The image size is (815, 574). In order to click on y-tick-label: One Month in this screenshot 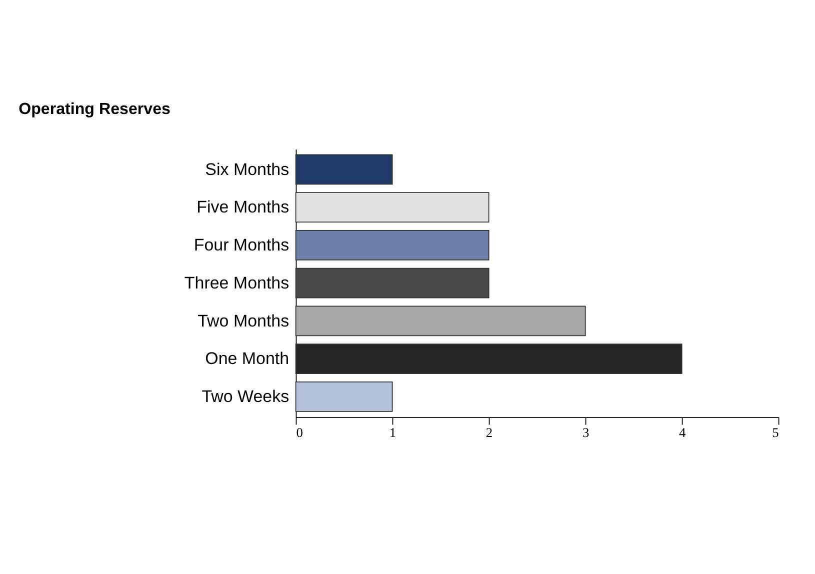, I will do `click(247, 358)`.